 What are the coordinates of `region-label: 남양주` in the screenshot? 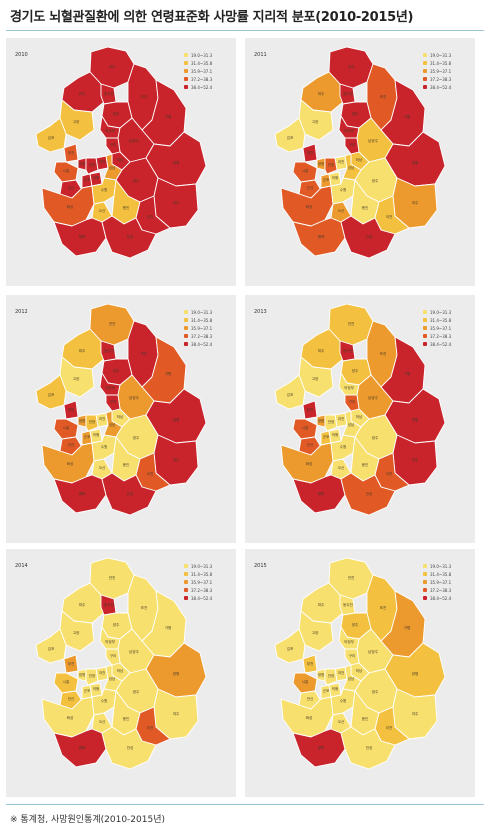 It's located at (373, 397).